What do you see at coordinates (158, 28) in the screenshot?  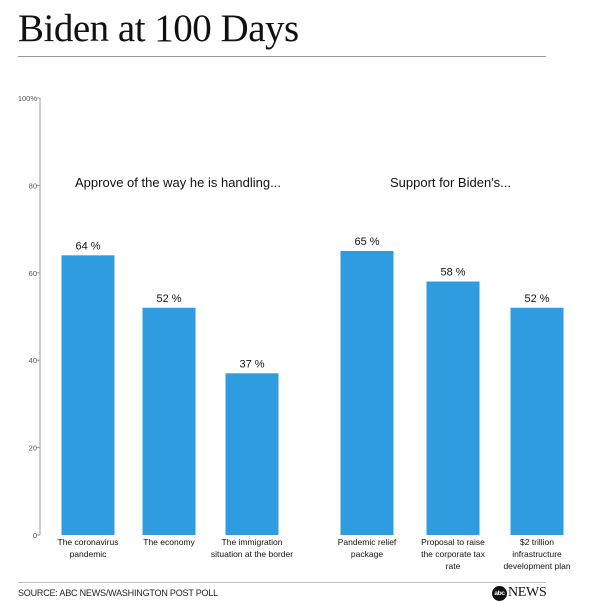 I see `chart-title: Biden at 100 Days` at bounding box center [158, 28].